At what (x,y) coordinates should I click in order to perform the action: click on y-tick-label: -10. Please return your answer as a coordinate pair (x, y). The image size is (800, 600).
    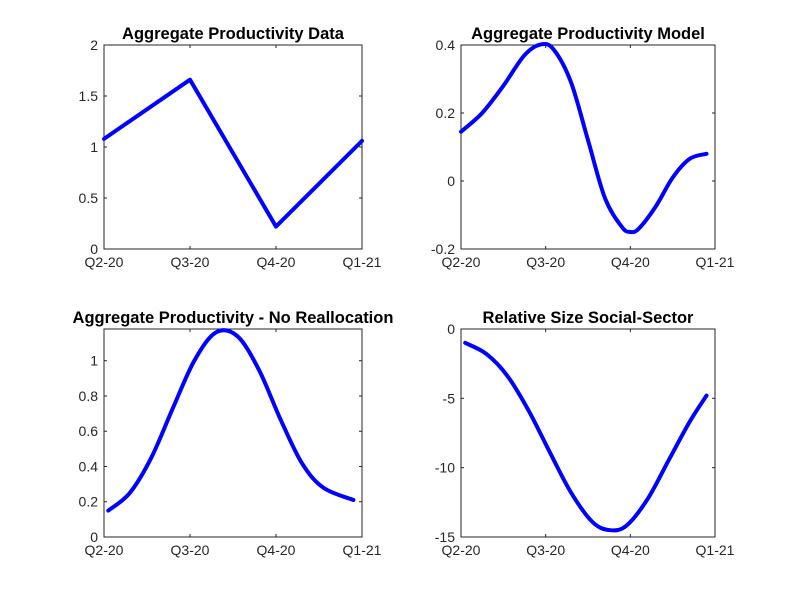
    Looking at the image, I should click on (445, 468).